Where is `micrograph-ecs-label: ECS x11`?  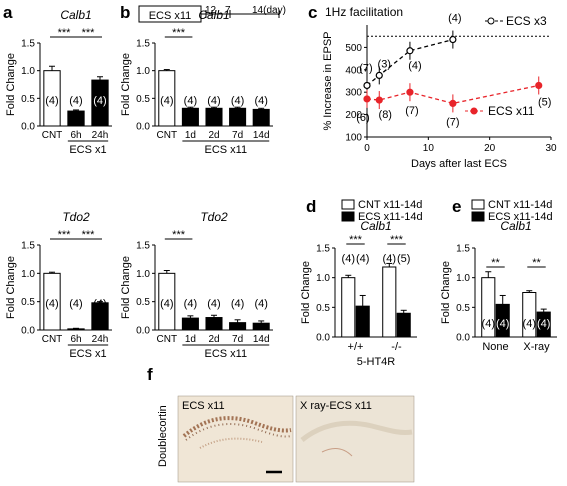
micrograph-ecs-label: ECS x11 is located at coordinates (203, 406).